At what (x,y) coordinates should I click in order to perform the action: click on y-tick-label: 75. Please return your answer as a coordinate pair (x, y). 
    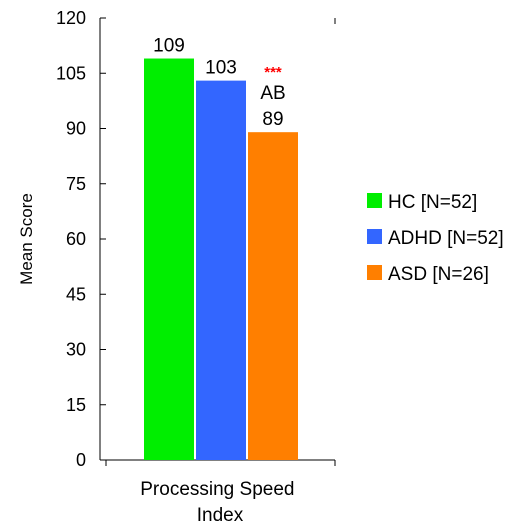
    Looking at the image, I should click on (76, 184).